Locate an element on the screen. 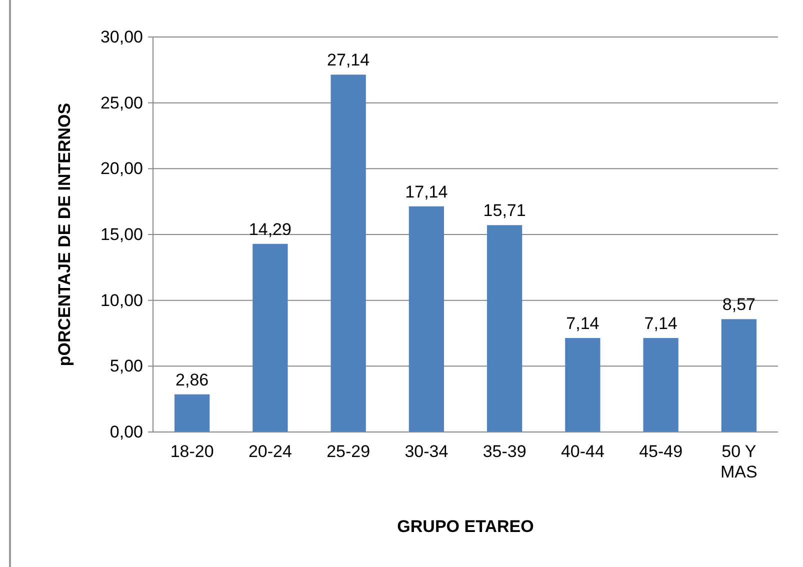 Image resolution: width=803 pixels, height=567 pixels. y-tick-label: 0,00 is located at coordinates (126, 432).